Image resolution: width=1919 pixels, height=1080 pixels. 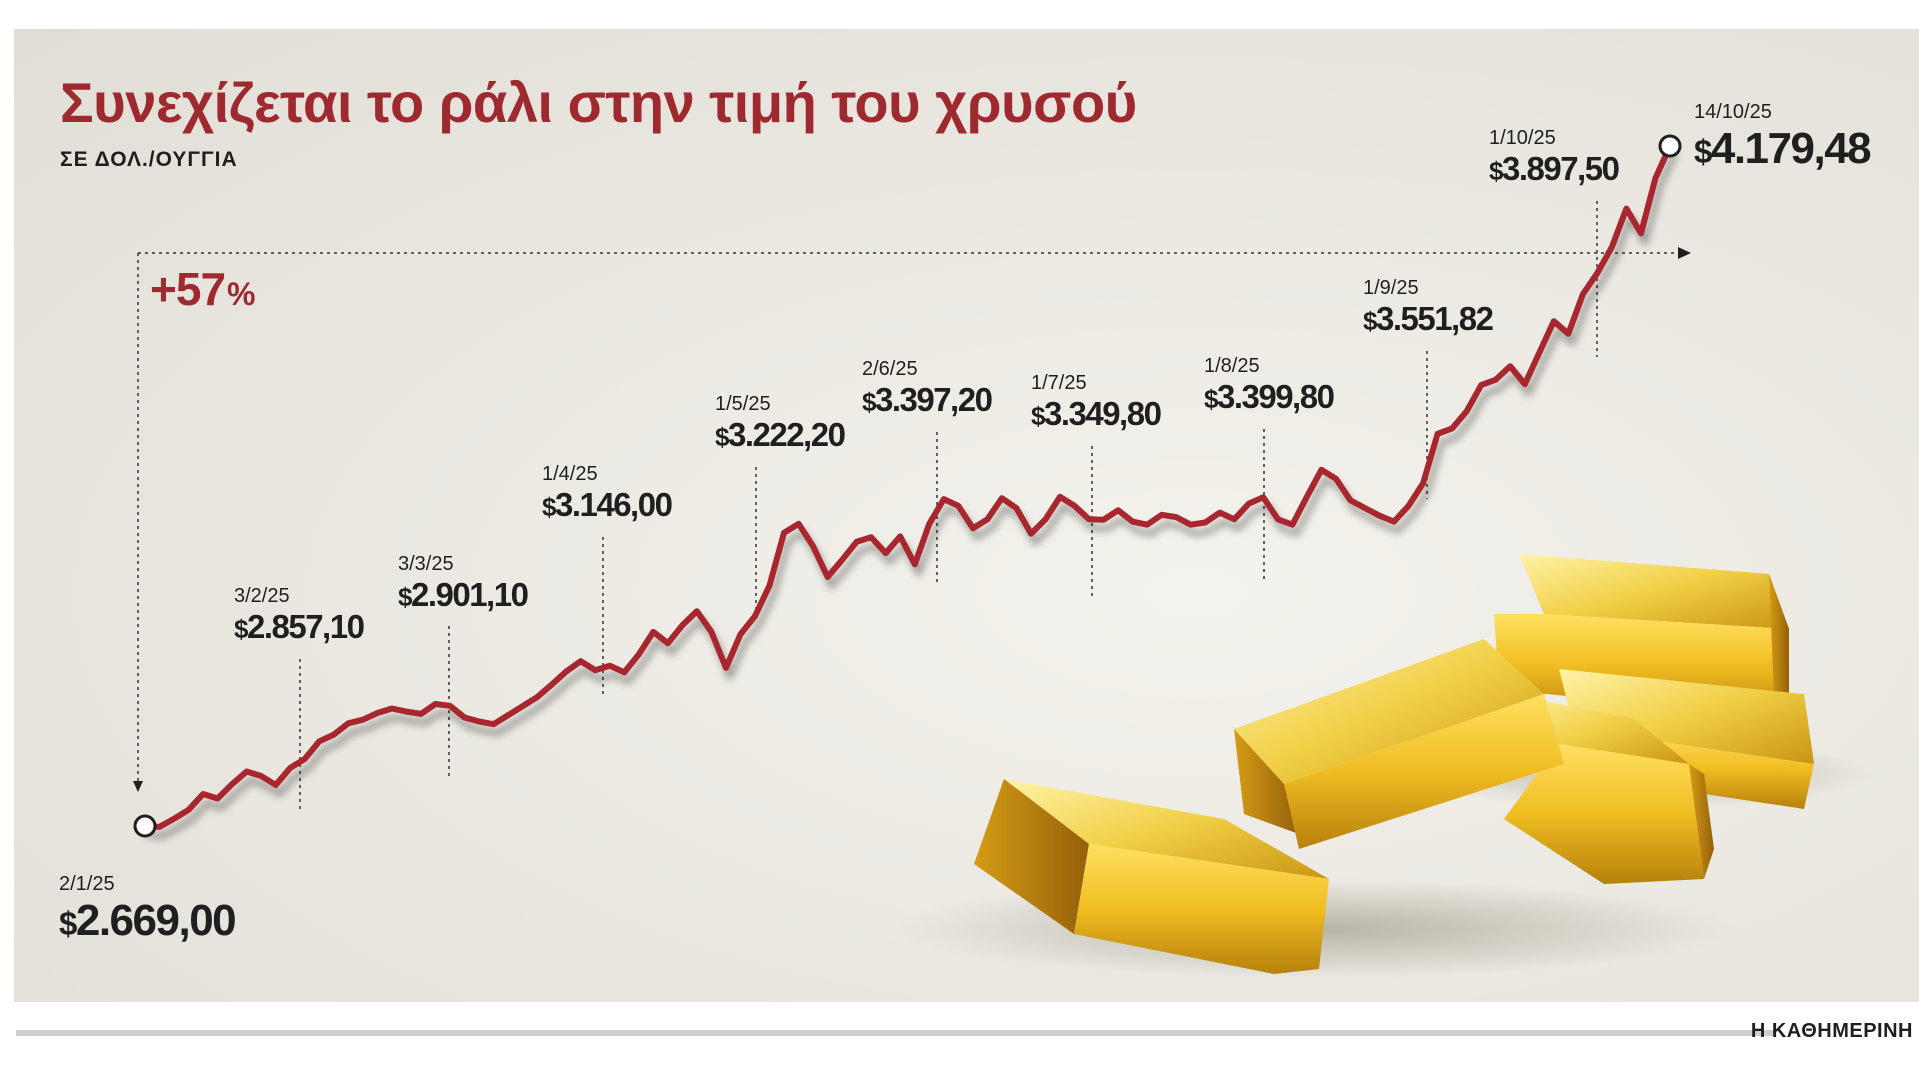 What do you see at coordinates (1269, 396) in the screenshot?
I see `data-label-value: $3.399,80` at bounding box center [1269, 396].